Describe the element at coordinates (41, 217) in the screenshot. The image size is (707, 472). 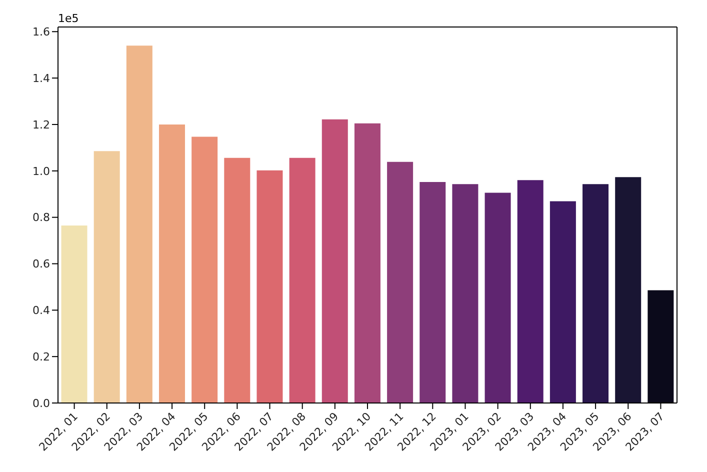
I see `y-tick-label: 0.8` at that location.